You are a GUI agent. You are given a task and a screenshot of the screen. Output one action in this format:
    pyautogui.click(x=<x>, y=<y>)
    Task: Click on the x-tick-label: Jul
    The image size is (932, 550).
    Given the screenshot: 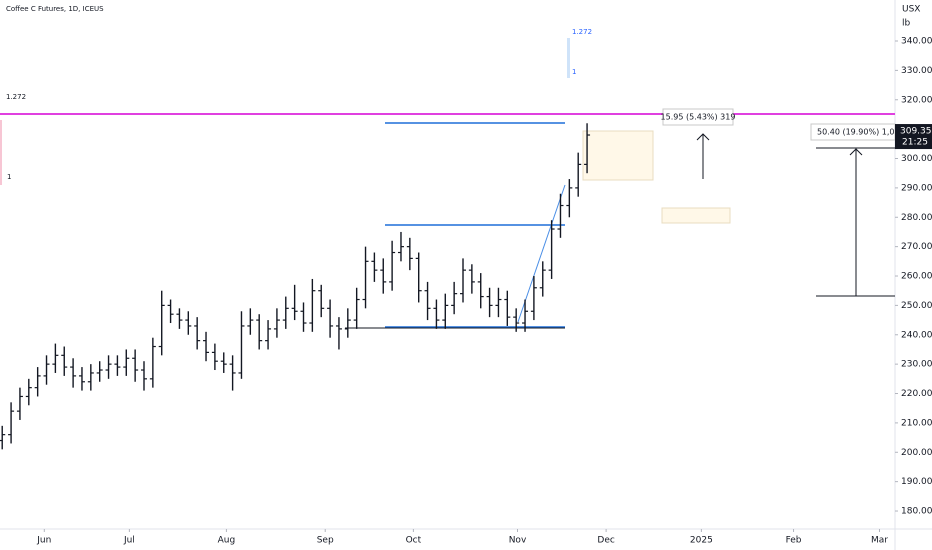 What is the action you would take?
    pyautogui.click(x=129, y=541)
    